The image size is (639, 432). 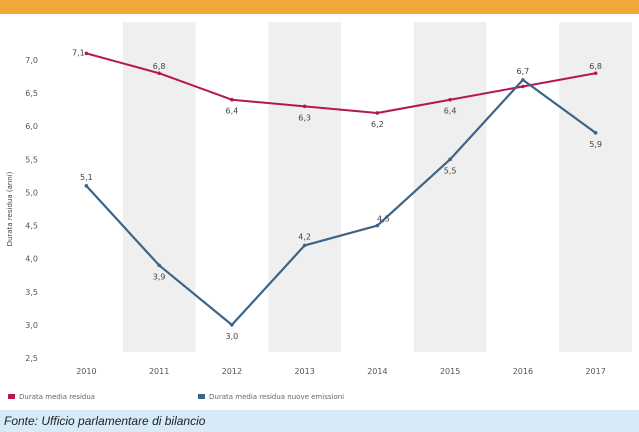 What do you see at coordinates (523, 71) in the screenshot?
I see `data-label: 6,7` at bounding box center [523, 71].